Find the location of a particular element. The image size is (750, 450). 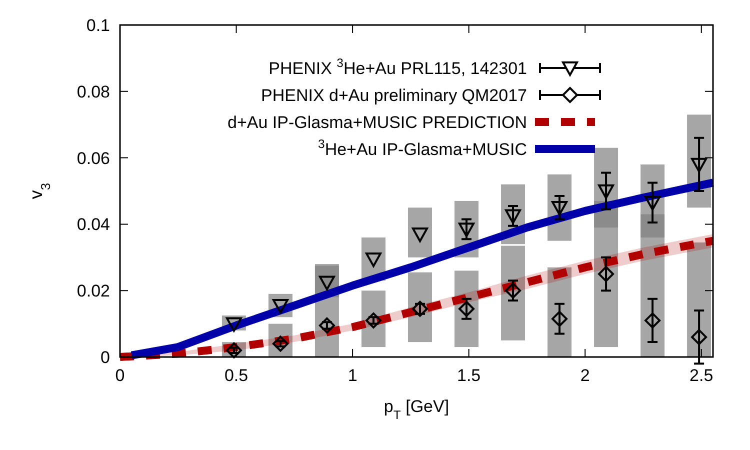

y-tick-label: 0.1 is located at coordinates (98, 25).